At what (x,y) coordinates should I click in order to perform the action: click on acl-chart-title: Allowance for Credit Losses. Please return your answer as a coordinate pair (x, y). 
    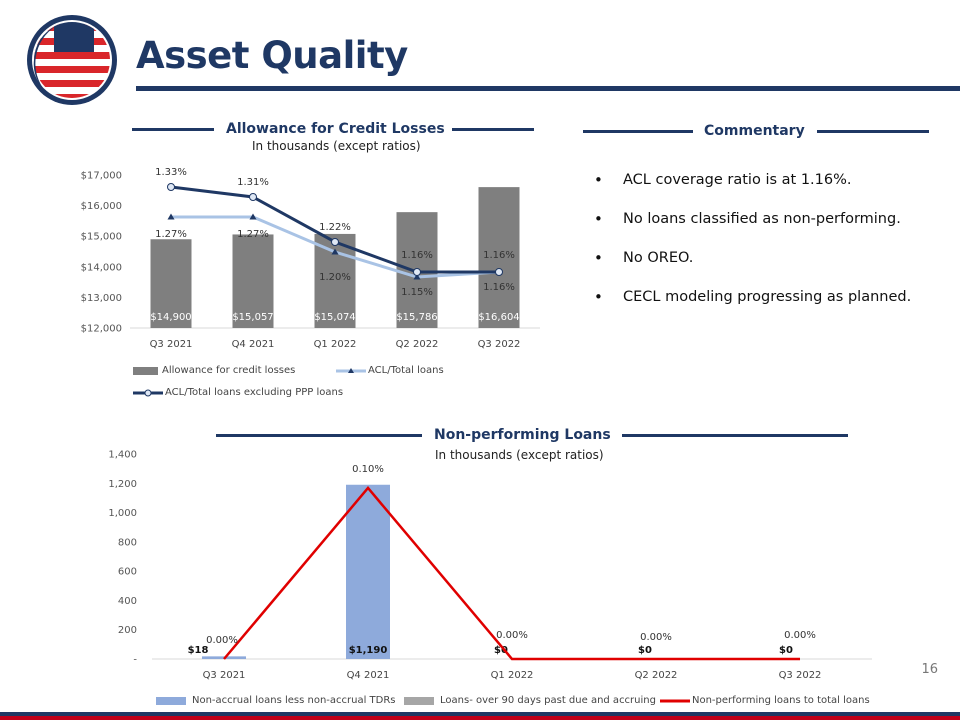
    Looking at the image, I should click on (335, 129).